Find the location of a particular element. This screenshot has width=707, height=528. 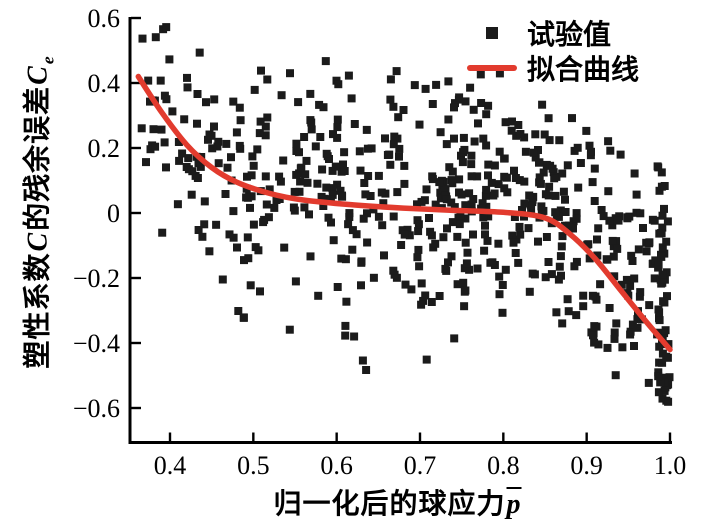

y-tick-label: 0.4 is located at coordinates (104, 83).